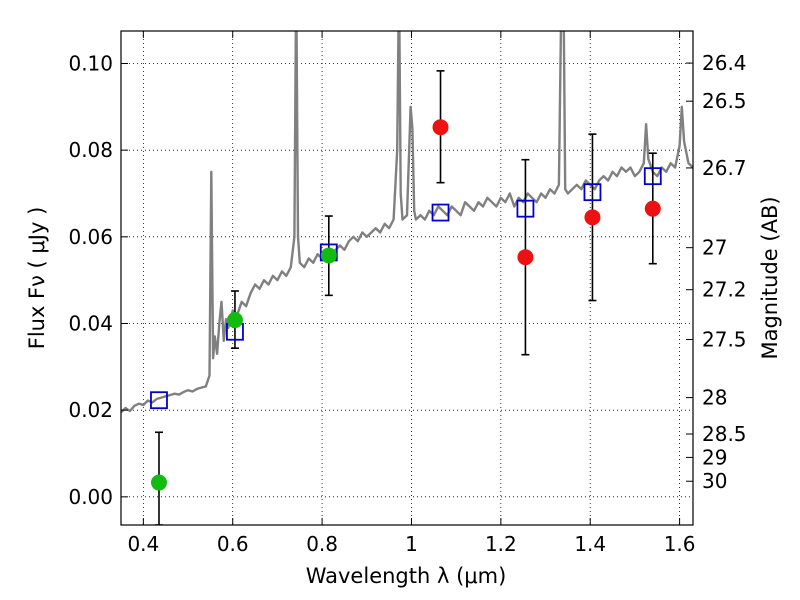  Describe the element at coordinates (724, 168) in the screenshot. I see `y2-tick-label: 26.7` at that location.